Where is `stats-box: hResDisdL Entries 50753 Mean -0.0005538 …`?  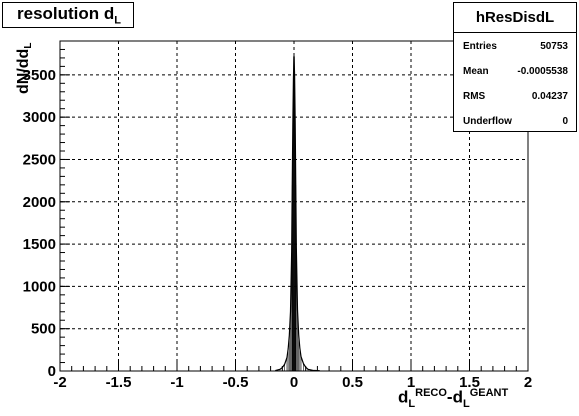 stats-box: hResDisdL Entries 50753 Mean -0.0005538 … is located at coordinates (515, 67).